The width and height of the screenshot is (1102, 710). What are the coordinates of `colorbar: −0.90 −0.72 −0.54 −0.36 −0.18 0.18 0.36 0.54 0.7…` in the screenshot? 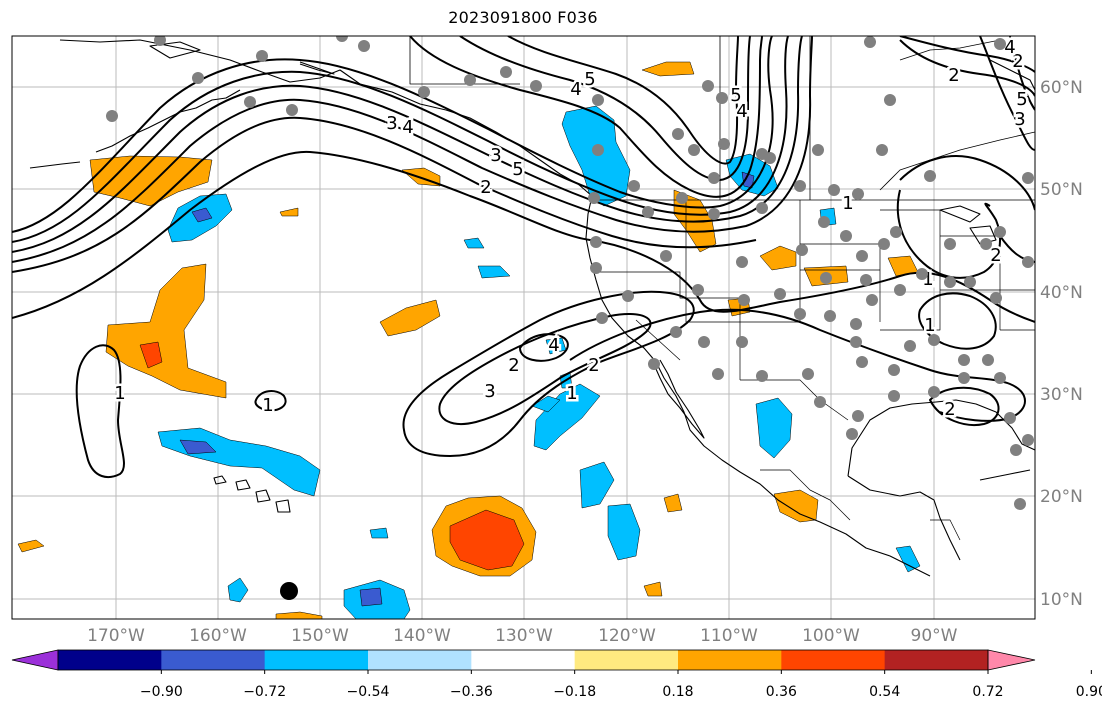 It's located at (556, 674).